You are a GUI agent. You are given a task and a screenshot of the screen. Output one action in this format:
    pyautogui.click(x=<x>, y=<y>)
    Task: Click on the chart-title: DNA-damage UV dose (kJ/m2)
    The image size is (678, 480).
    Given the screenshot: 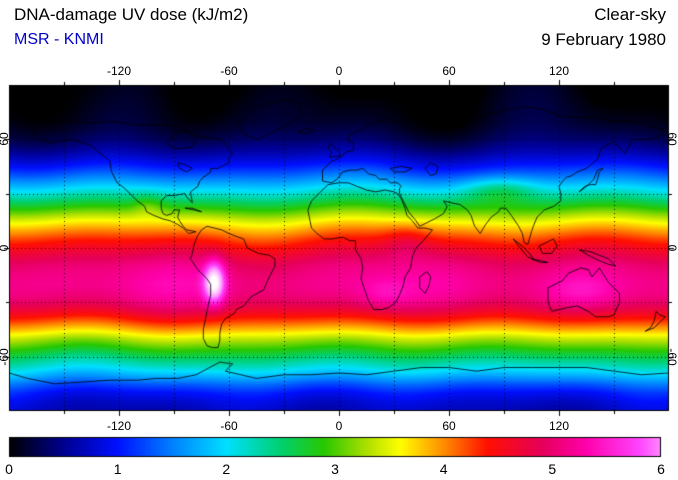 What is the action you would take?
    pyautogui.click(x=131, y=14)
    